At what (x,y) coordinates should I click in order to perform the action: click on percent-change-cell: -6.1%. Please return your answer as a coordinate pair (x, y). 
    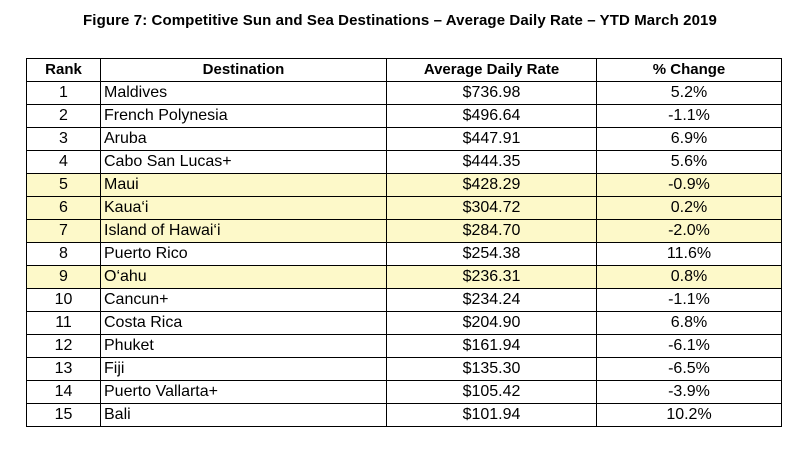
    Looking at the image, I should click on (689, 346).